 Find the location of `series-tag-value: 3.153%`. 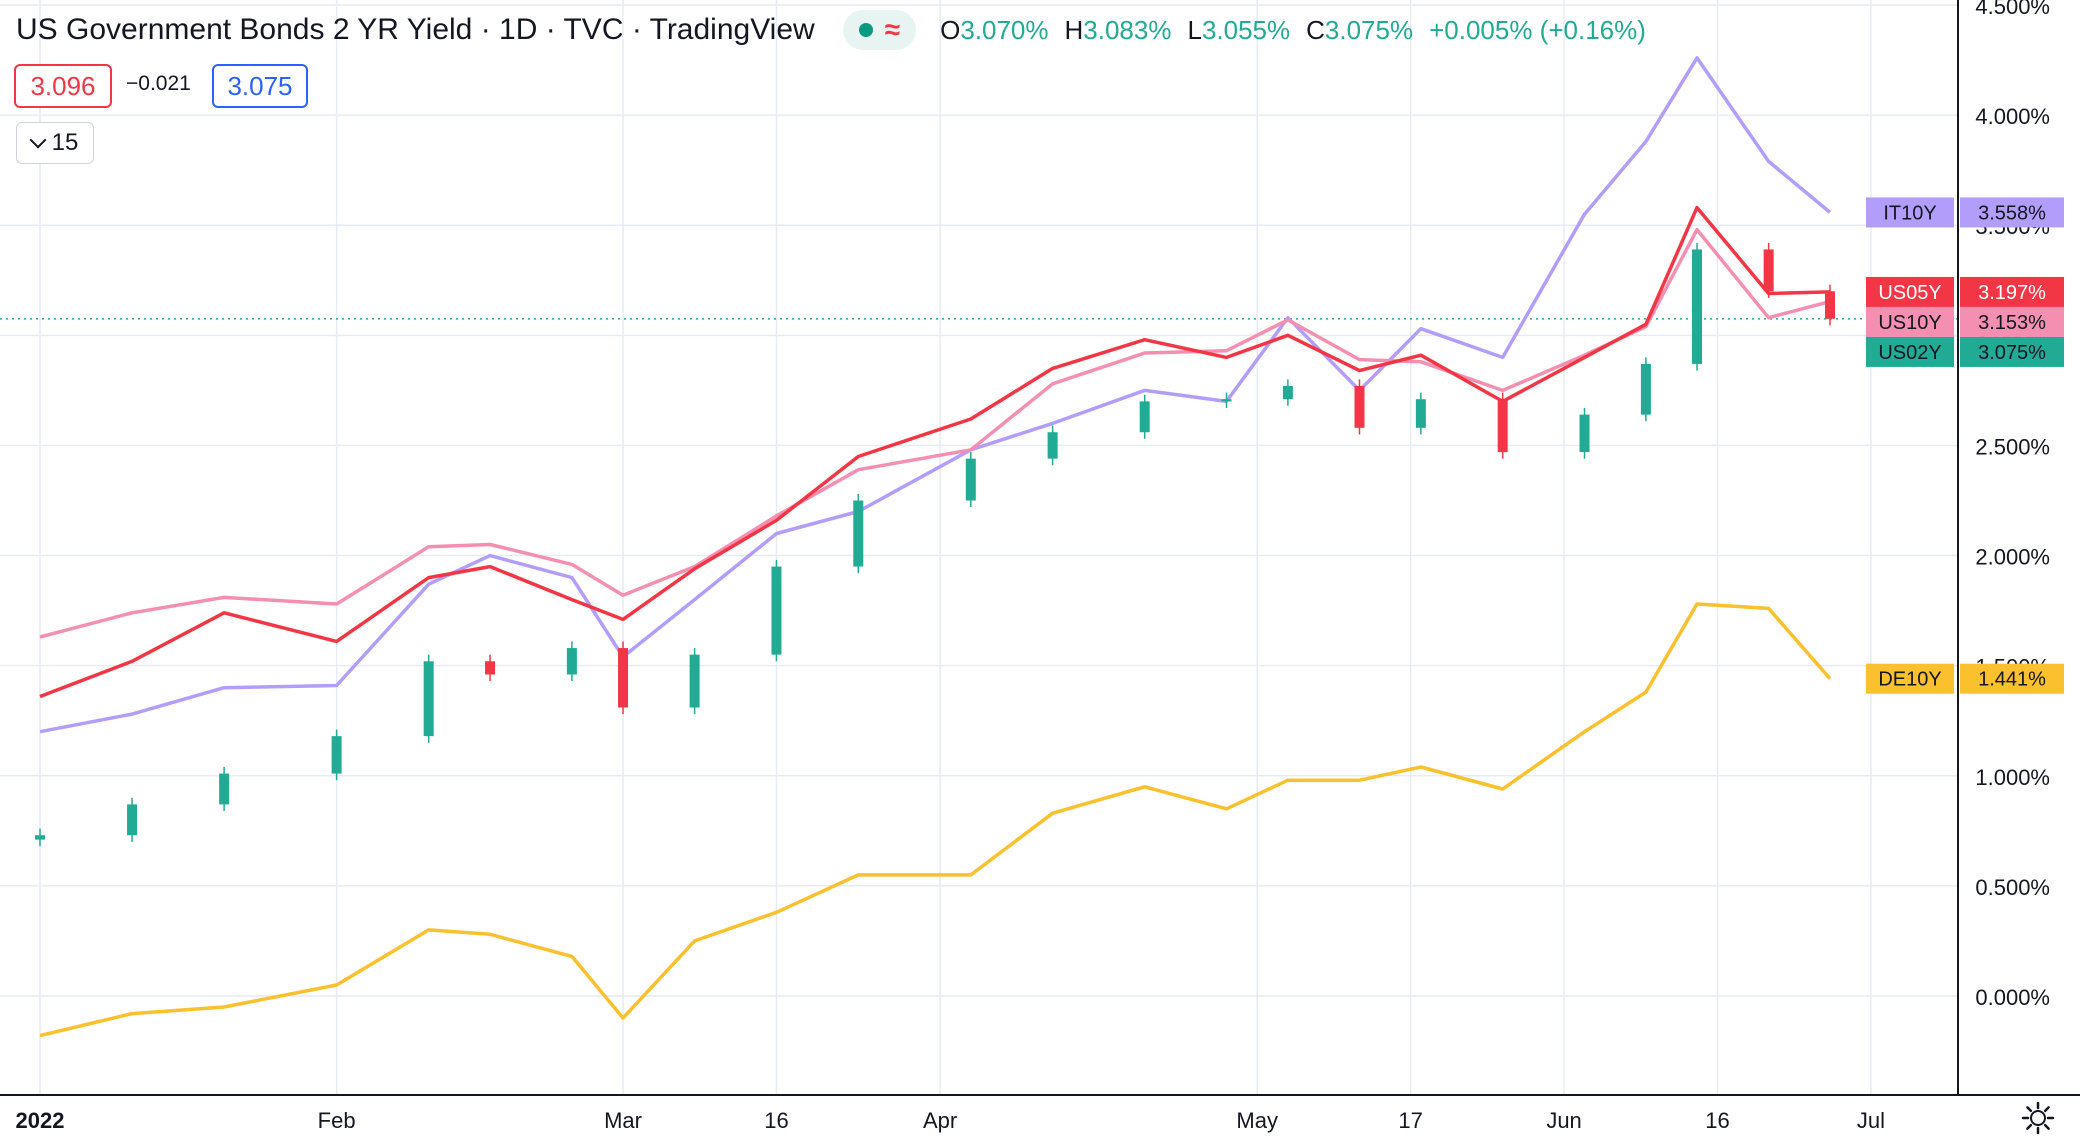

series-tag-value: 3.153% is located at coordinates (2012, 323).